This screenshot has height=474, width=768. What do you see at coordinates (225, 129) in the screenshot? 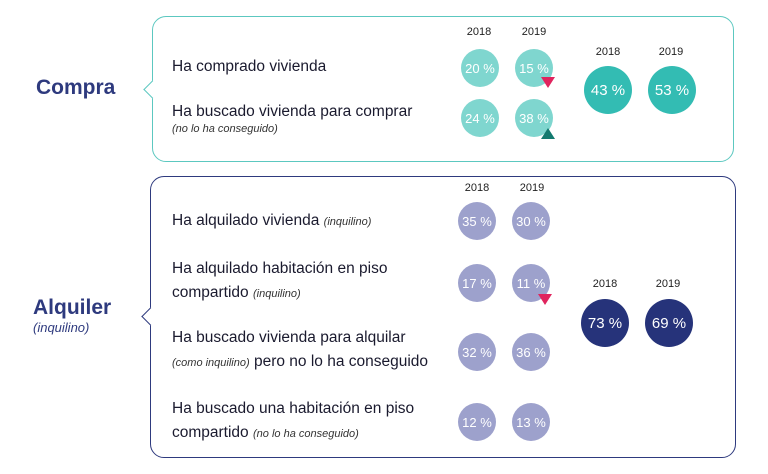
I see `compra-row-note: (no lo ha conseguido)` at bounding box center [225, 129].